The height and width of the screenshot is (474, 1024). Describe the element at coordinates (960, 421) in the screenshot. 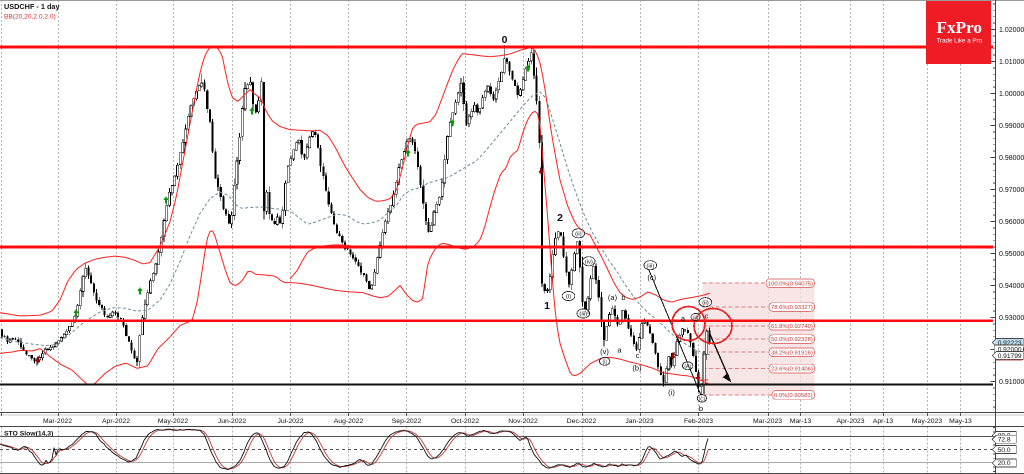

I see `svg-text: May-13` at that location.